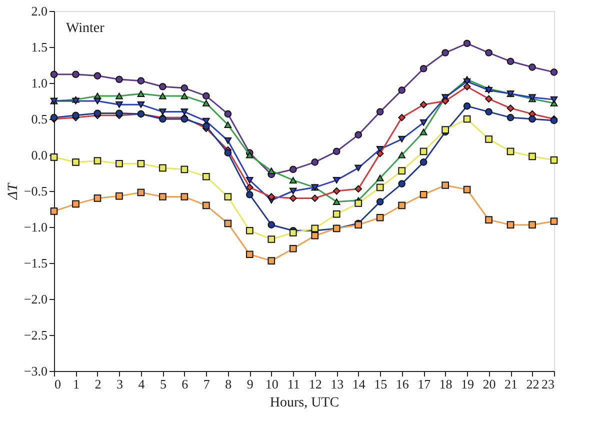 This screenshot has width=611, height=435. What do you see at coordinates (425, 384) in the screenshot?
I see `x-tick-label: 17` at bounding box center [425, 384].